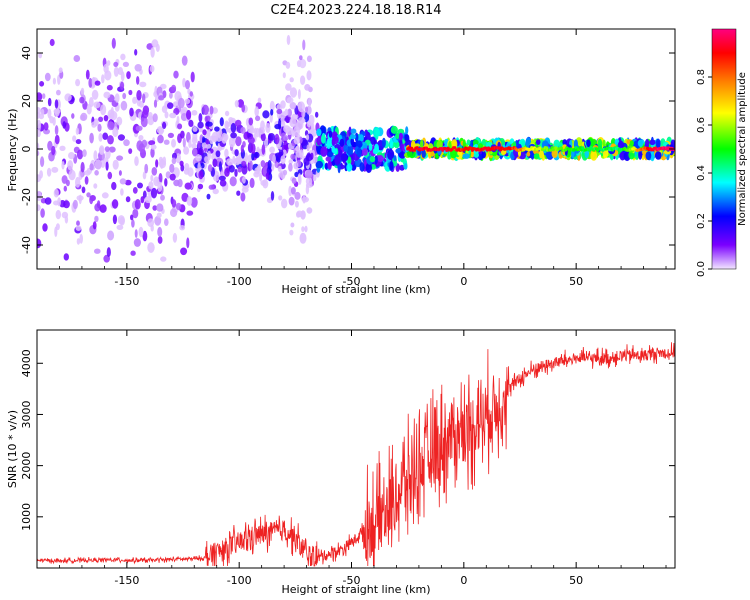 The height and width of the screenshot is (600, 750). Describe the element at coordinates (26, 414) in the screenshot. I see `bottom-y-tick-label: 3000` at that location.